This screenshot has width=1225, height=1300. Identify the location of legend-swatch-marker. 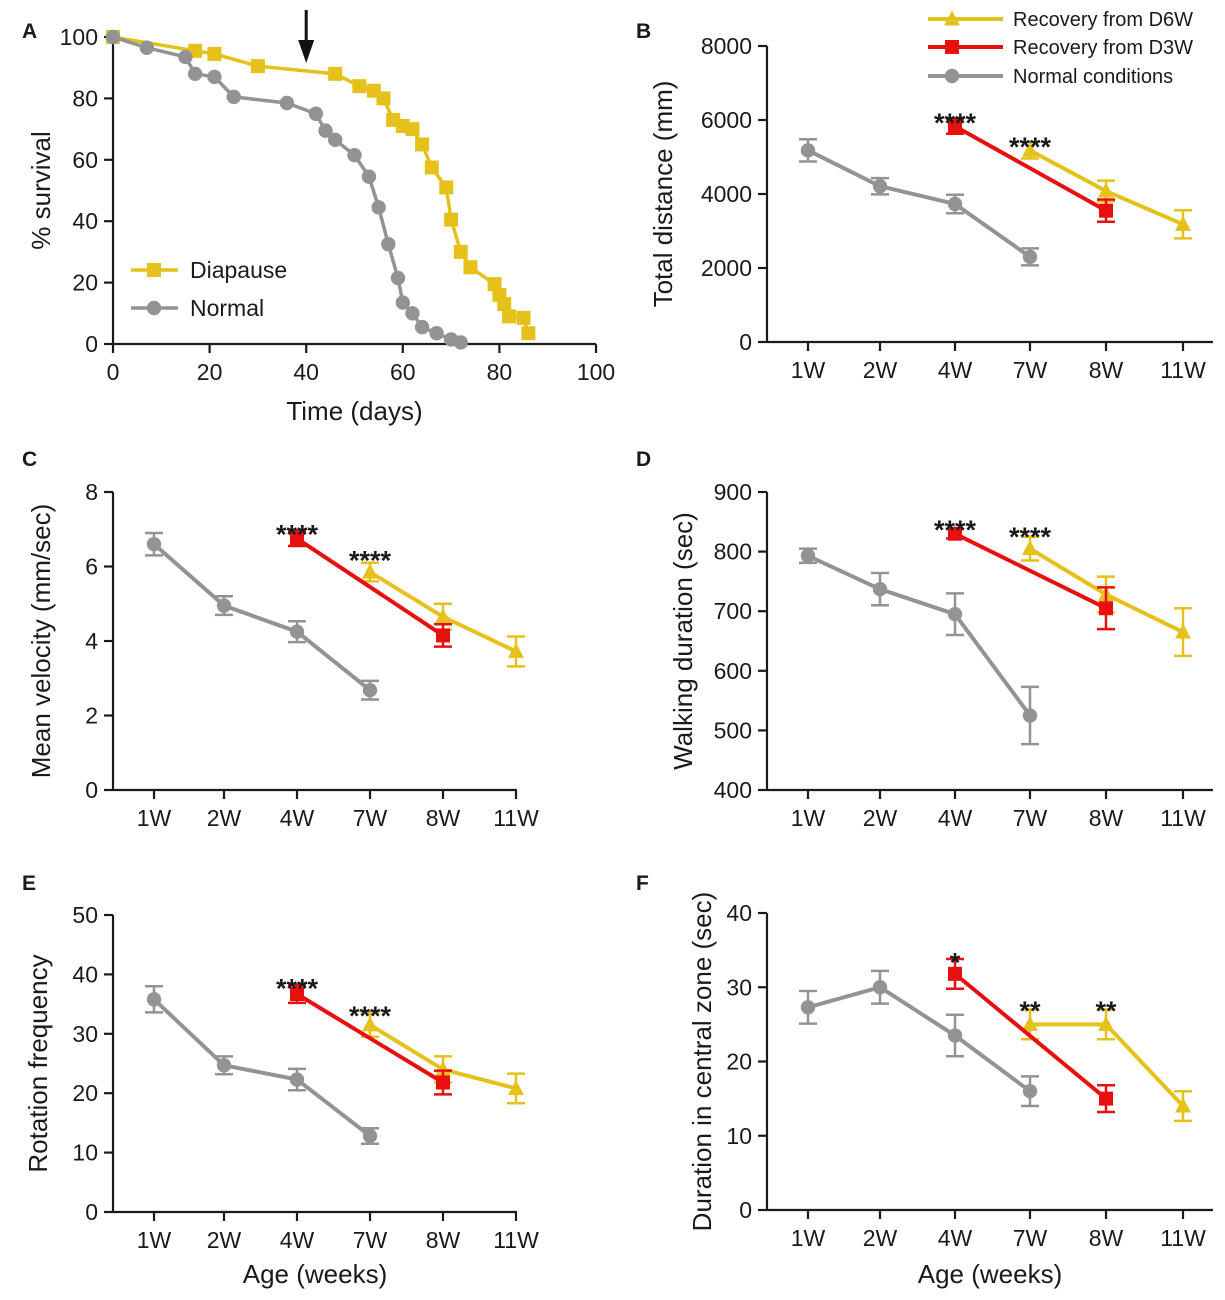
(952, 18).